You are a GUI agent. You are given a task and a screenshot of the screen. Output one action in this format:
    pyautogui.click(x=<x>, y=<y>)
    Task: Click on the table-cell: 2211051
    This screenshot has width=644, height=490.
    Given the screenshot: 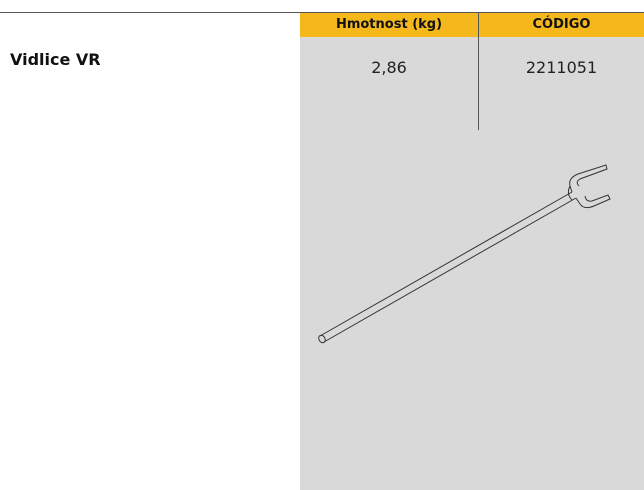 What is the action you would take?
    pyautogui.click(x=561, y=67)
    